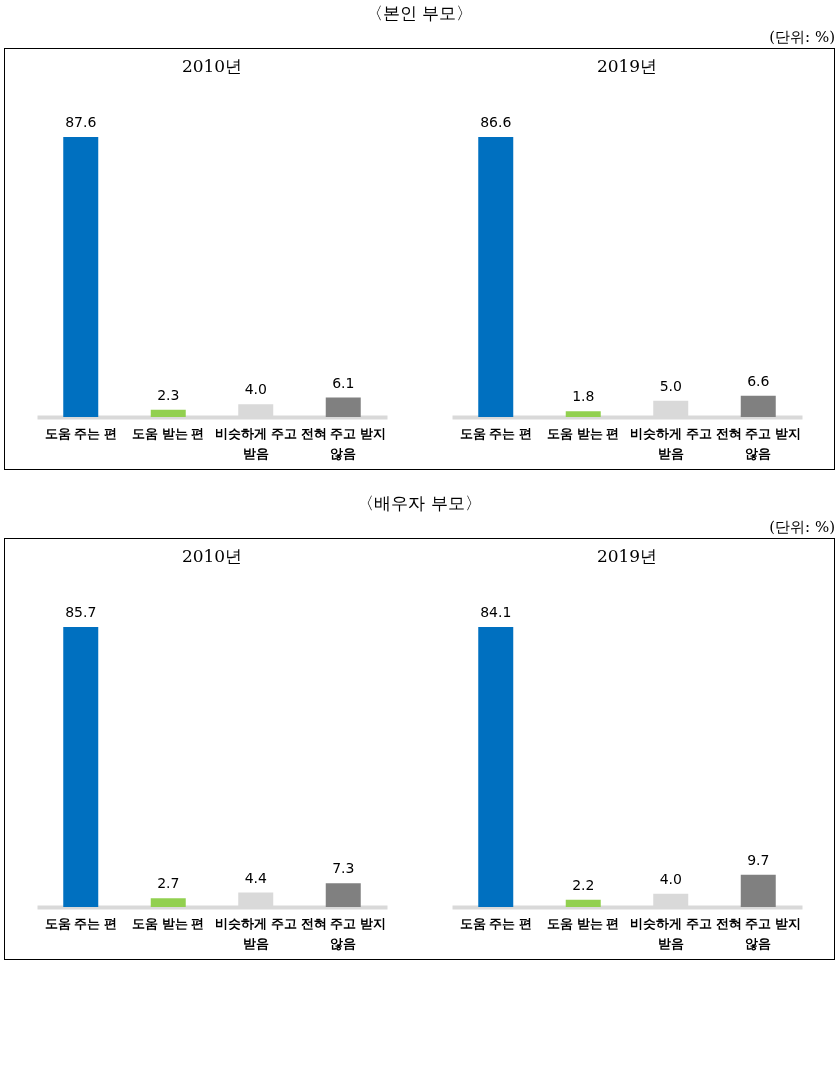 This screenshot has width=839, height=1068. Describe the element at coordinates (495, 122) in the screenshot. I see `data-label: 86.6` at that location.